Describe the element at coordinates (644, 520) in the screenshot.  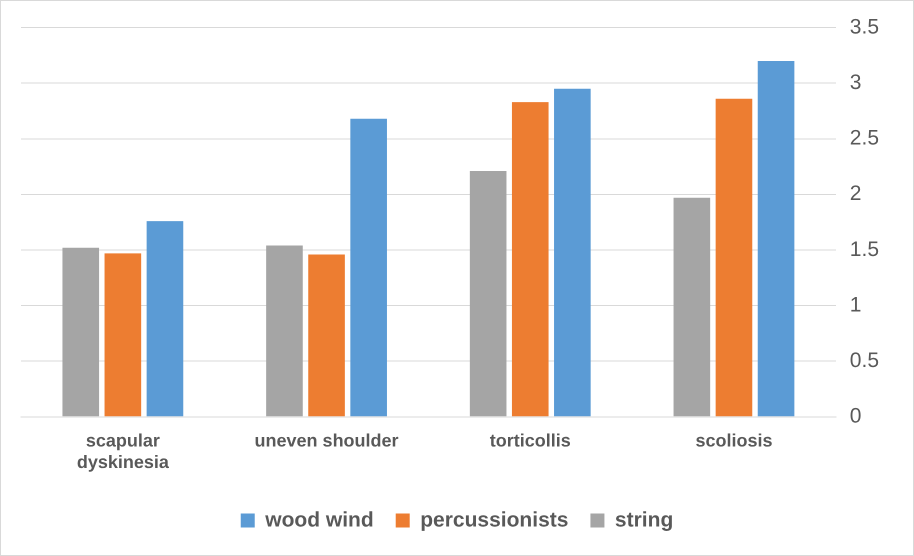
I see `legend-label: string` at that location.